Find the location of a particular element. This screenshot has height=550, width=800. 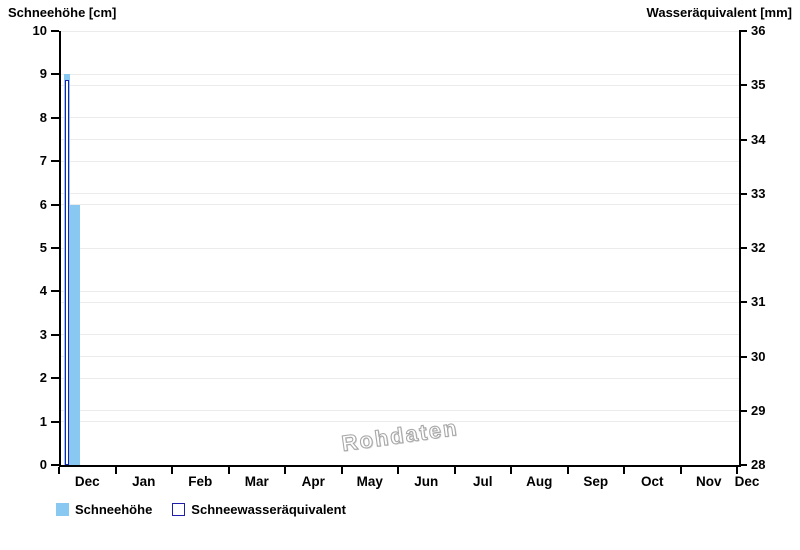

right-axis-tick-label: 30 is located at coordinates (758, 356).